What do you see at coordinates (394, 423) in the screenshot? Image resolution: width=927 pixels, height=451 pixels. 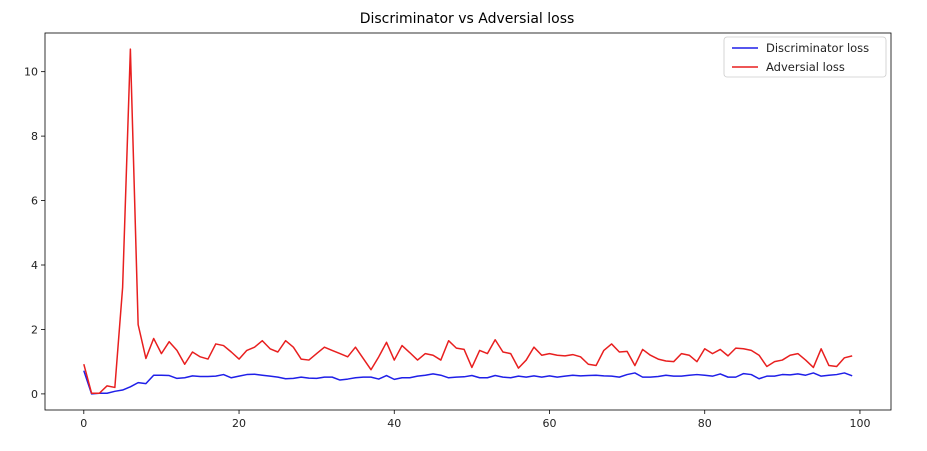 I see `x-tick-label: 40` at bounding box center [394, 423].